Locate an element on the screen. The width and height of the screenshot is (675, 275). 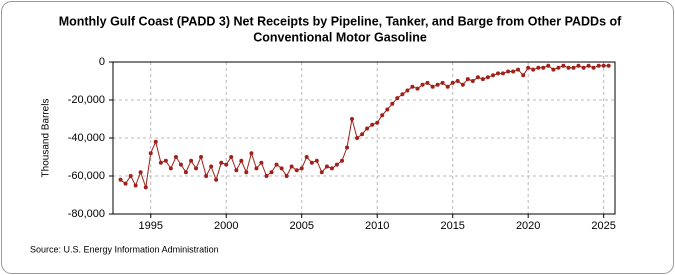
y-tick-label: -60,000 is located at coordinates (86, 176).